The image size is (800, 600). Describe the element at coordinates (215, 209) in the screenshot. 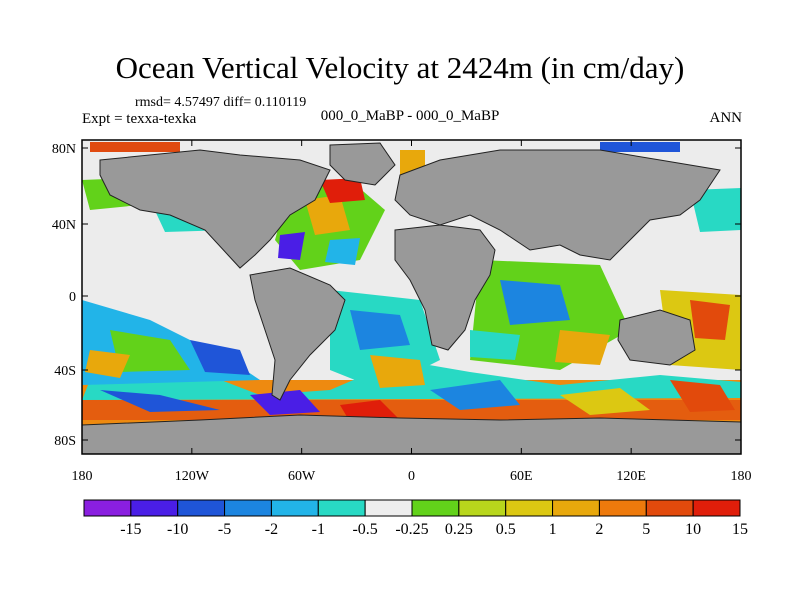

I see `north-america` at that location.